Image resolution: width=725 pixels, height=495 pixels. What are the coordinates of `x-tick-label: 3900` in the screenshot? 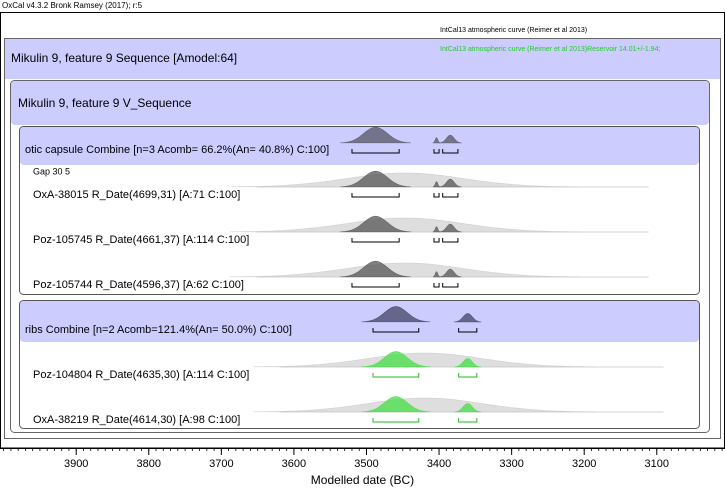 It's located at (76, 464).